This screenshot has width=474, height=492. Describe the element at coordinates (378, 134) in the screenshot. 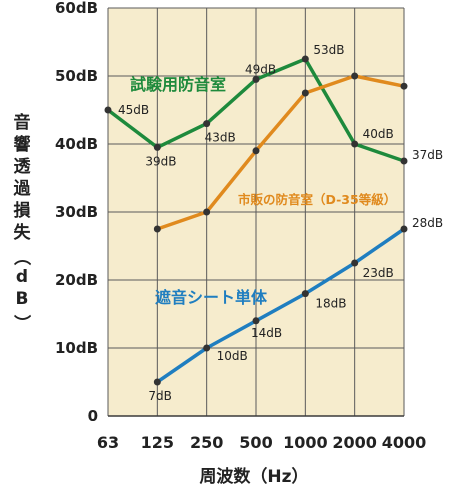

I see `data-label: 40dB` at that location.